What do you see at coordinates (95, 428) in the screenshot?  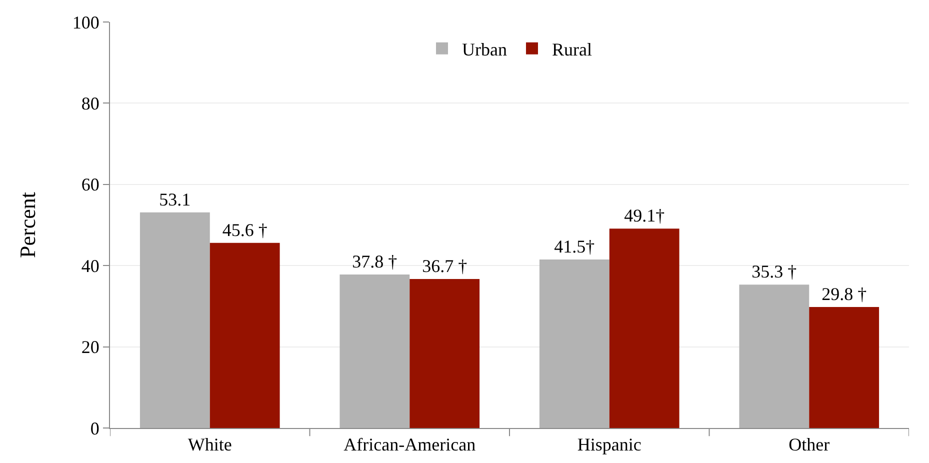 I see `y-tick-label: 0` at bounding box center [95, 428].